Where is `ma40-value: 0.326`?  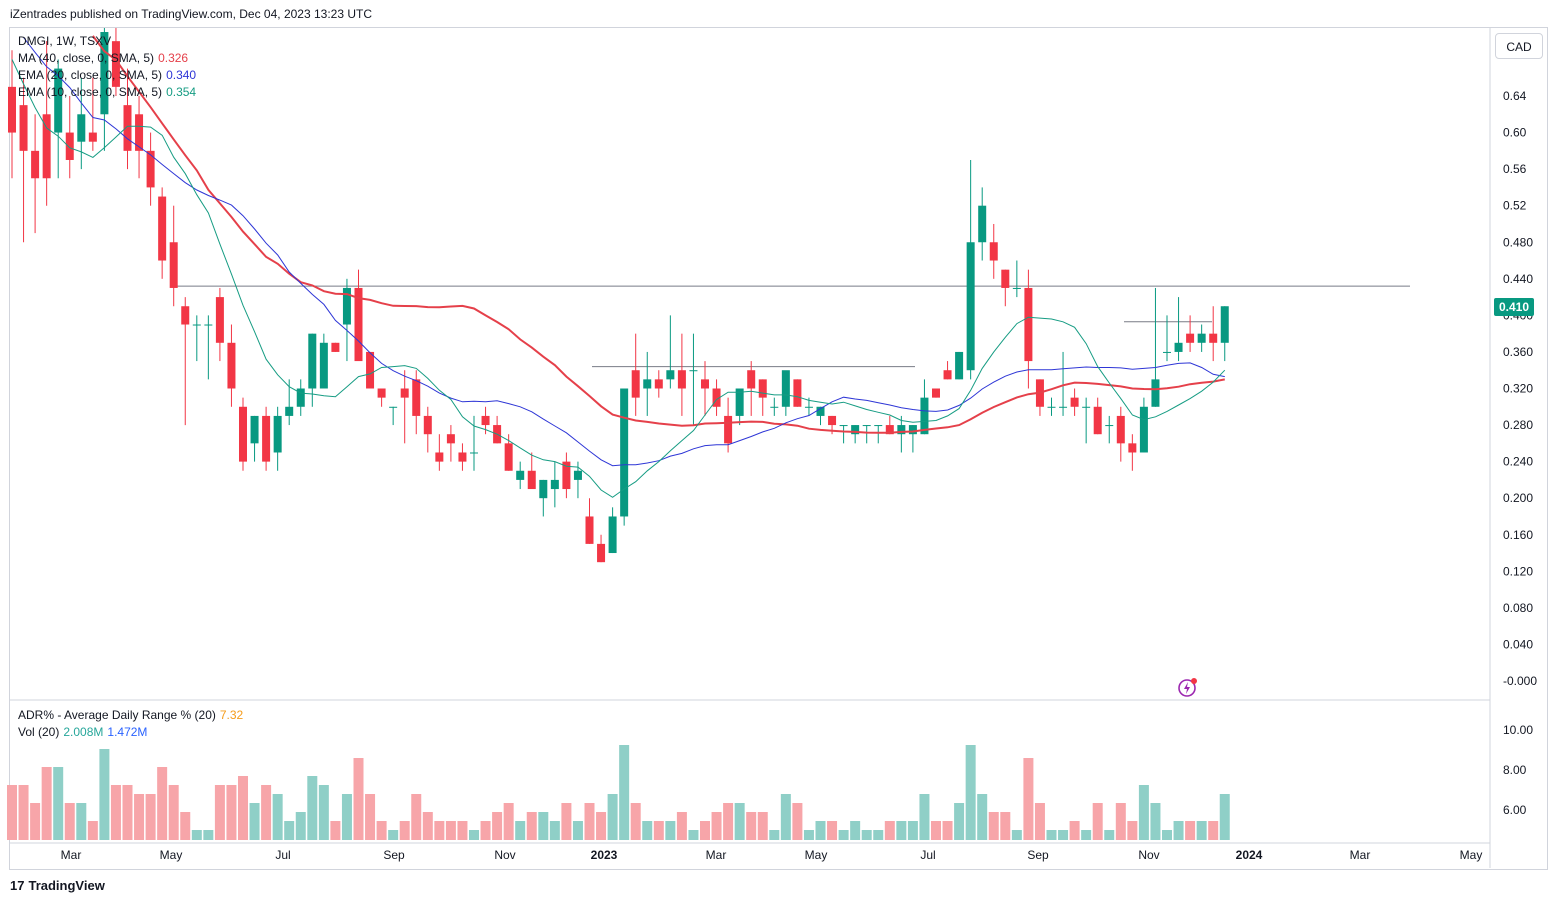 ma40-value: 0.326 is located at coordinates (173, 58).